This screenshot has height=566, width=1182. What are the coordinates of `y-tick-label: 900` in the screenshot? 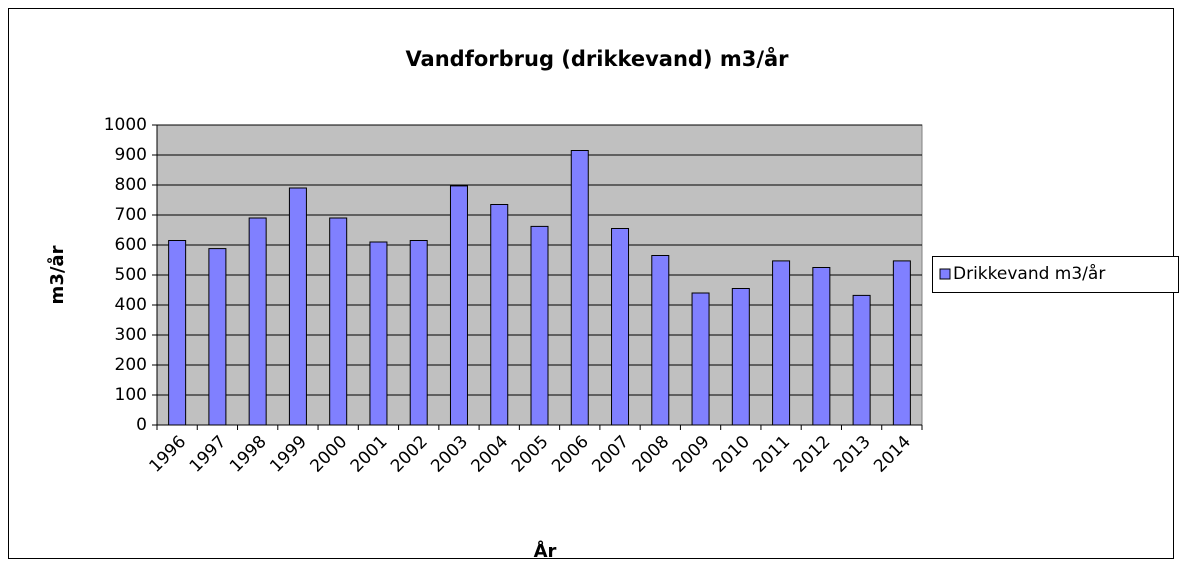 It's located at (131, 155).